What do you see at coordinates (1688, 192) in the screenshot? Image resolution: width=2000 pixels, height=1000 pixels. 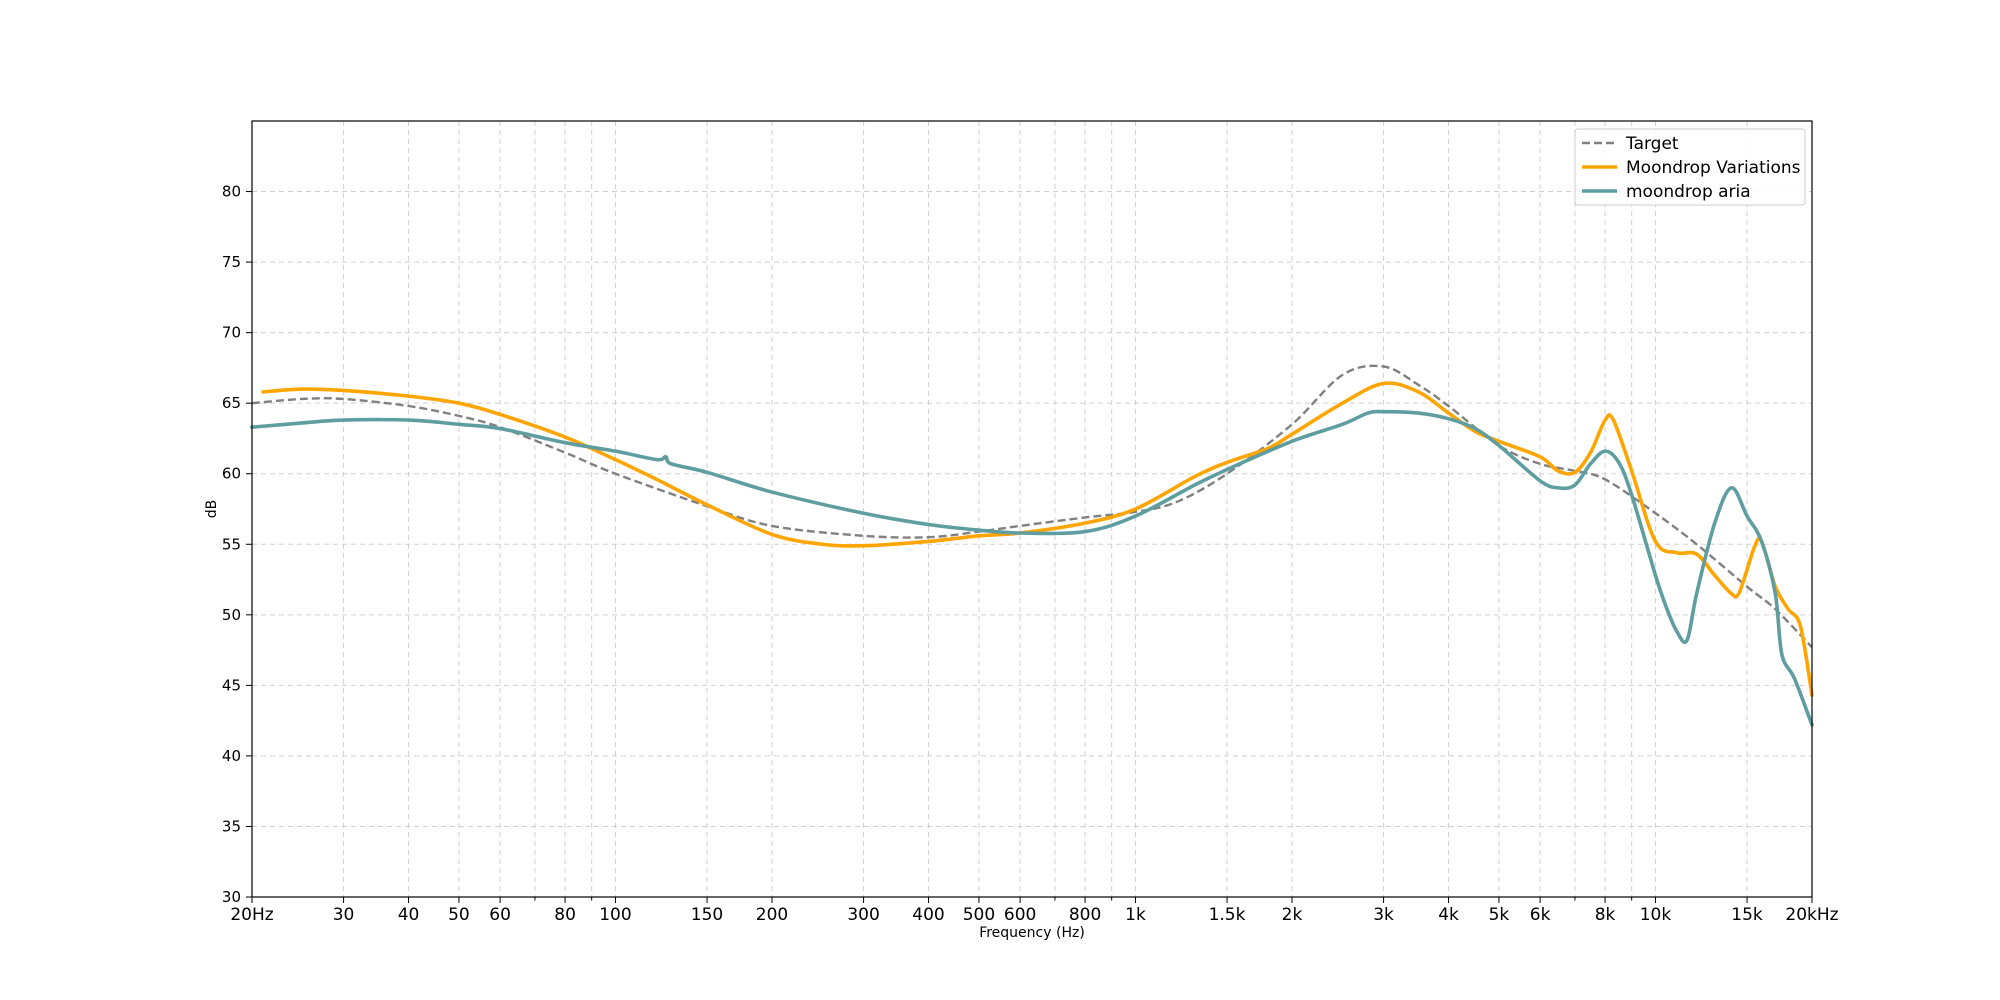 I see `legend-label: moondrop aria` at bounding box center [1688, 192].